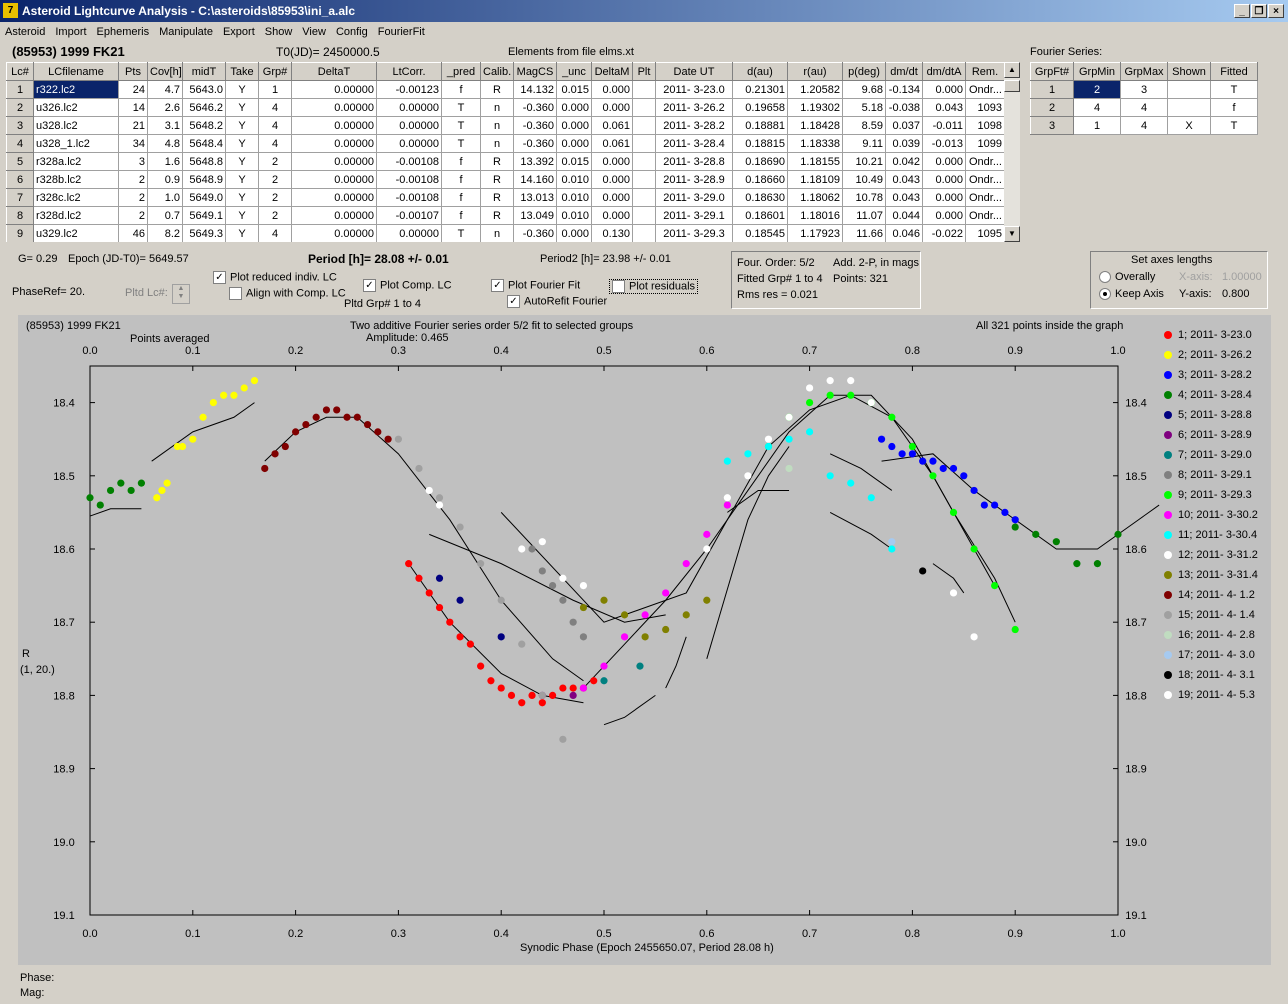 This screenshot has height=1004, width=1288. What do you see at coordinates (760, 179) in the screenshot?
I see `lc-cell: 0.18660` at bounding box center [760, 179].